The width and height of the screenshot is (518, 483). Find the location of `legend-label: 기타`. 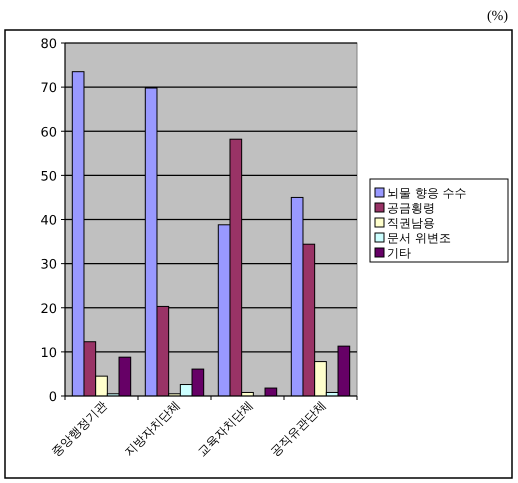

legend-label: 기타 is located at coordinates (399, 253).